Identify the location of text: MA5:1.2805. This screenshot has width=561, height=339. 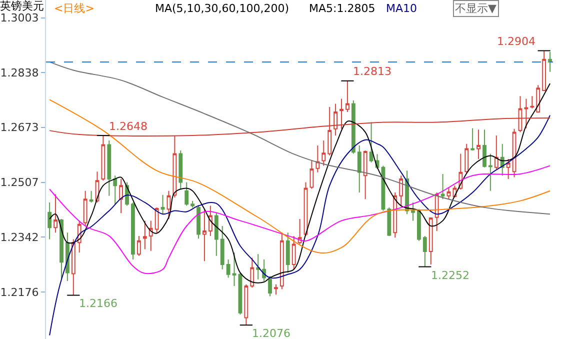
(342, 8).